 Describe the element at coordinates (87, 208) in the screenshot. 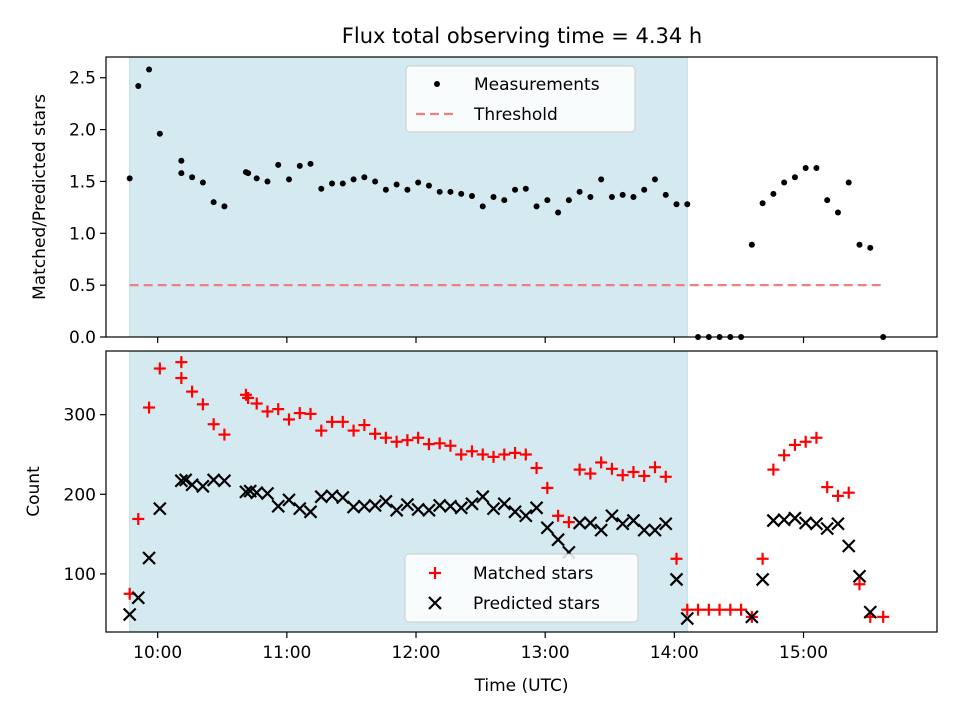

I see `ratio-y-ticks: 0.0 0.5 1.0 1.5 2.0 2.5` at that location.